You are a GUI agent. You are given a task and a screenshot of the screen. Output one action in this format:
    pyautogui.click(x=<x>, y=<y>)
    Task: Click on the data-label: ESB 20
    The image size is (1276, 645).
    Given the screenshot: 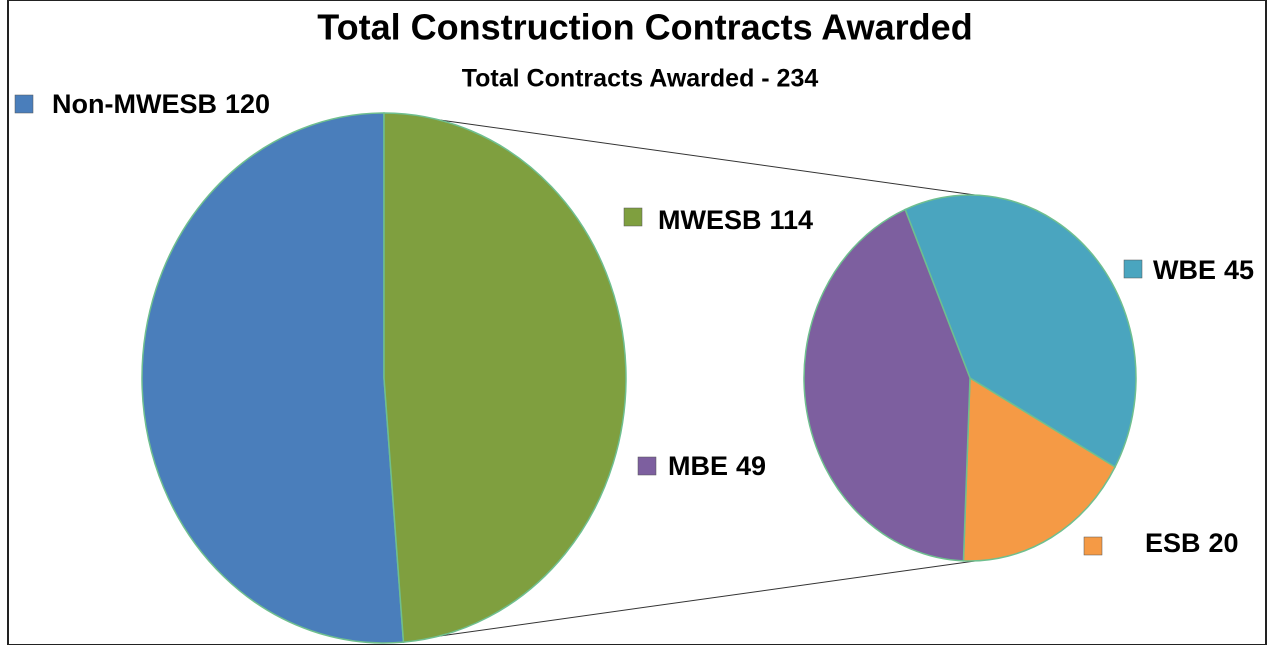 What is the action you would take?
    pyautogui.click(x=1192, y=543)
    